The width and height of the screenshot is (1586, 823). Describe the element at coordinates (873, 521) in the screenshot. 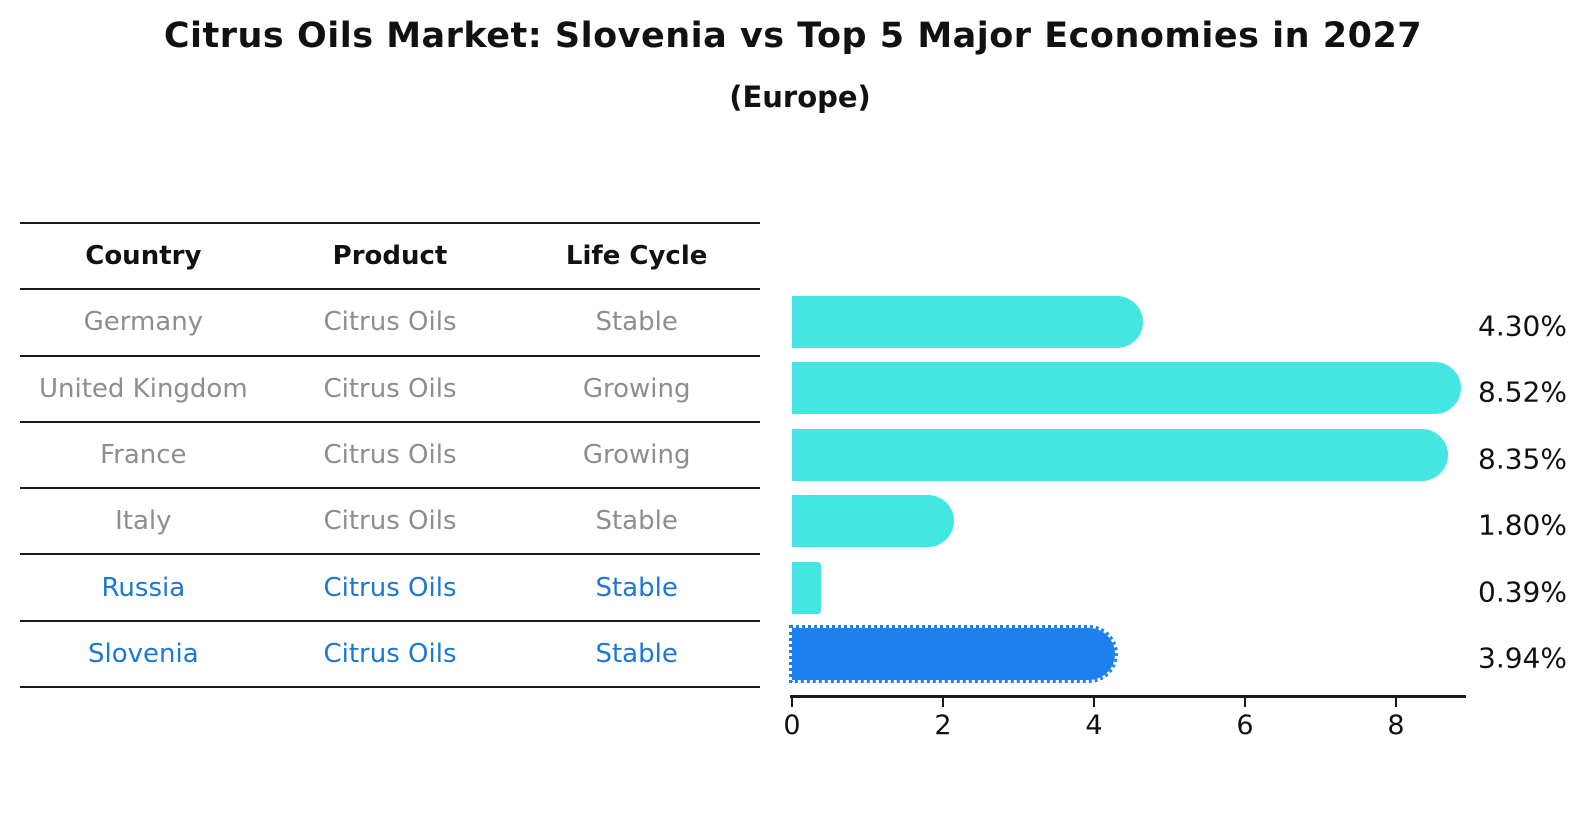

I see `bar-italy` at that location.